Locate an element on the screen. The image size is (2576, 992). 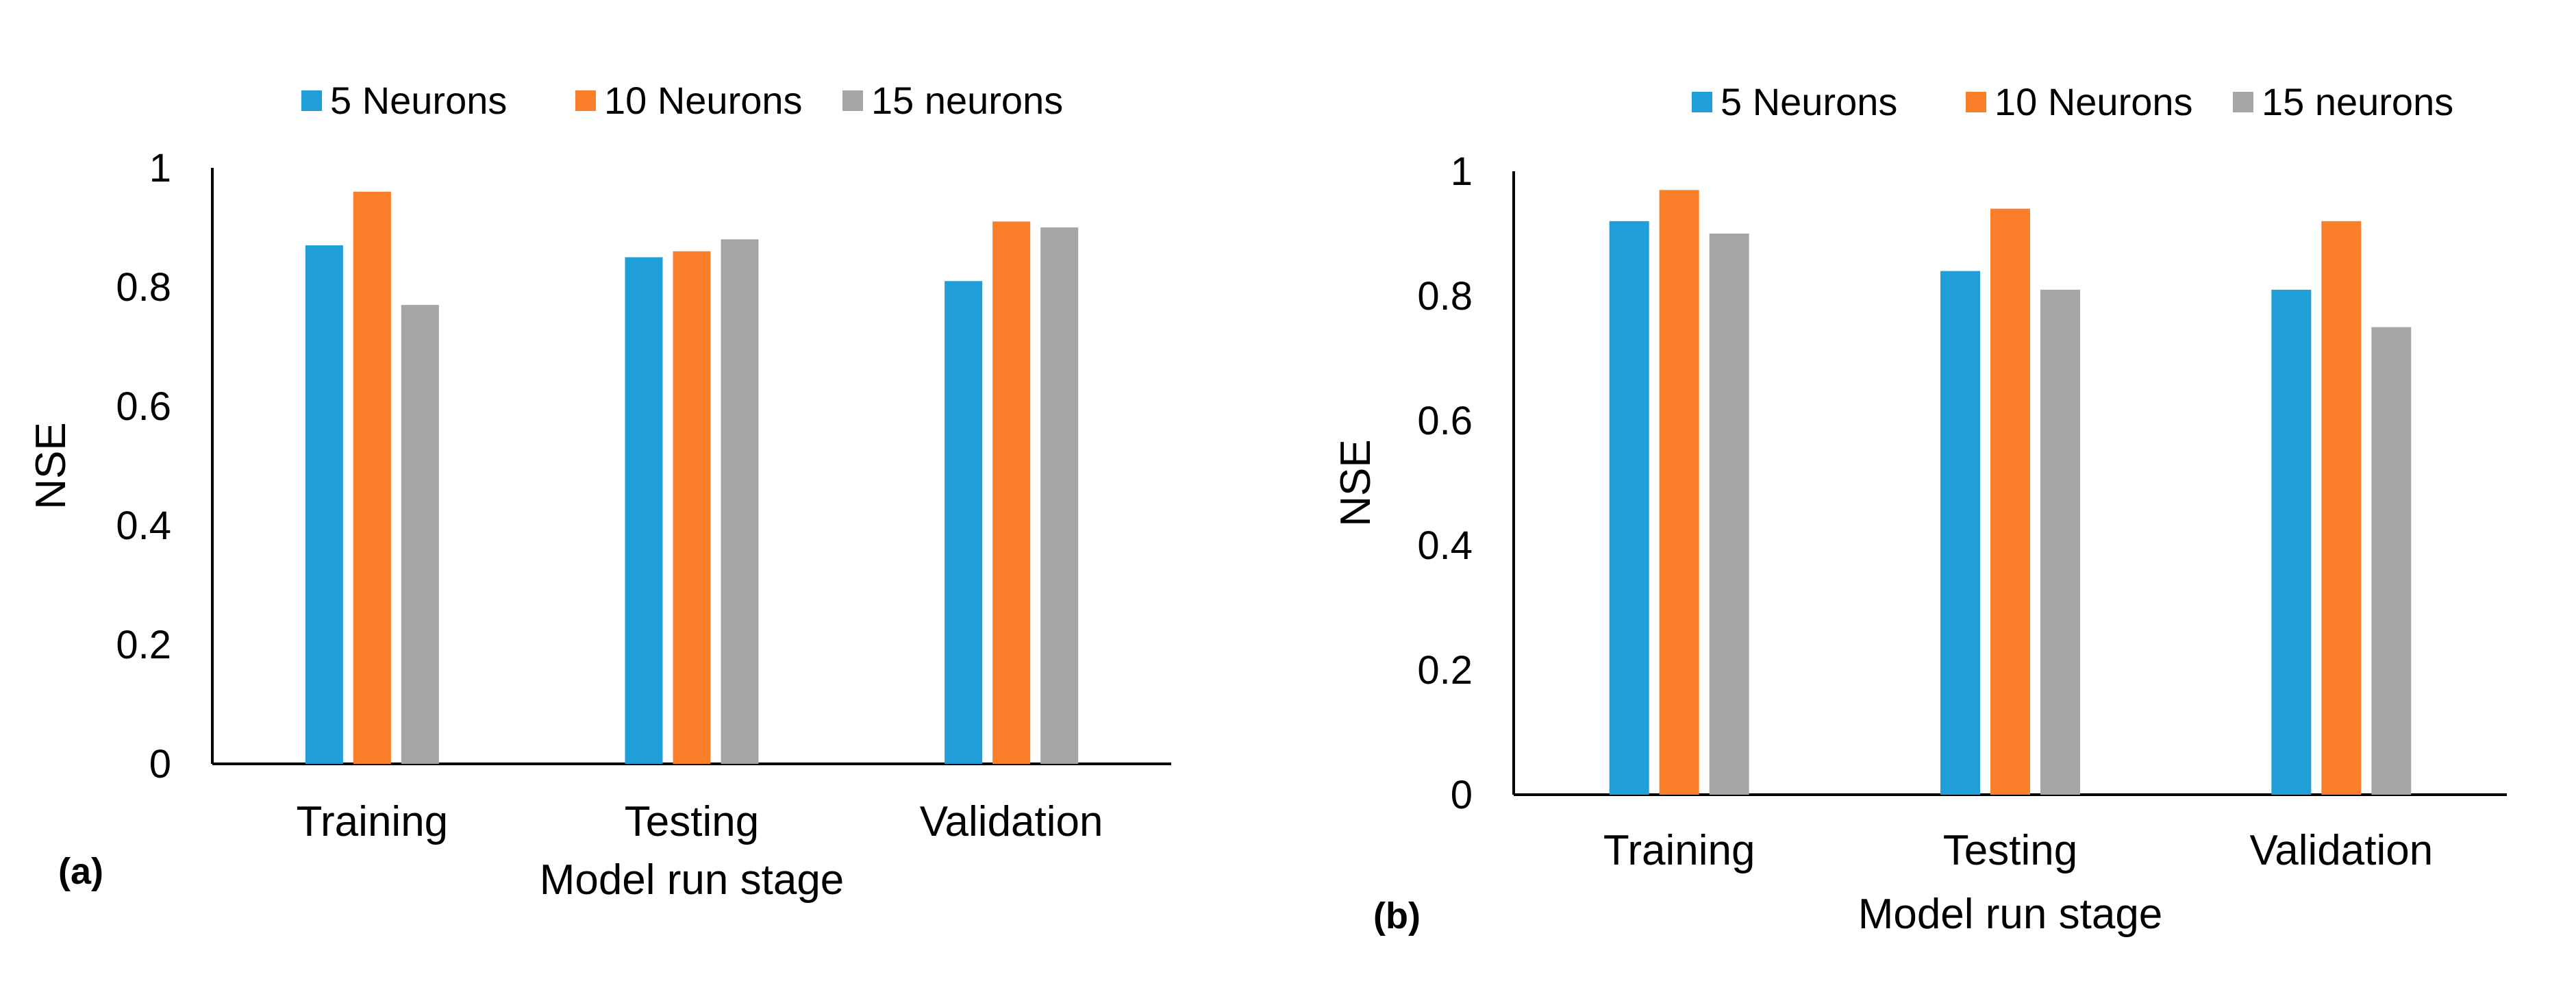
panel-label: (a) is located at coordinates (80, 871).